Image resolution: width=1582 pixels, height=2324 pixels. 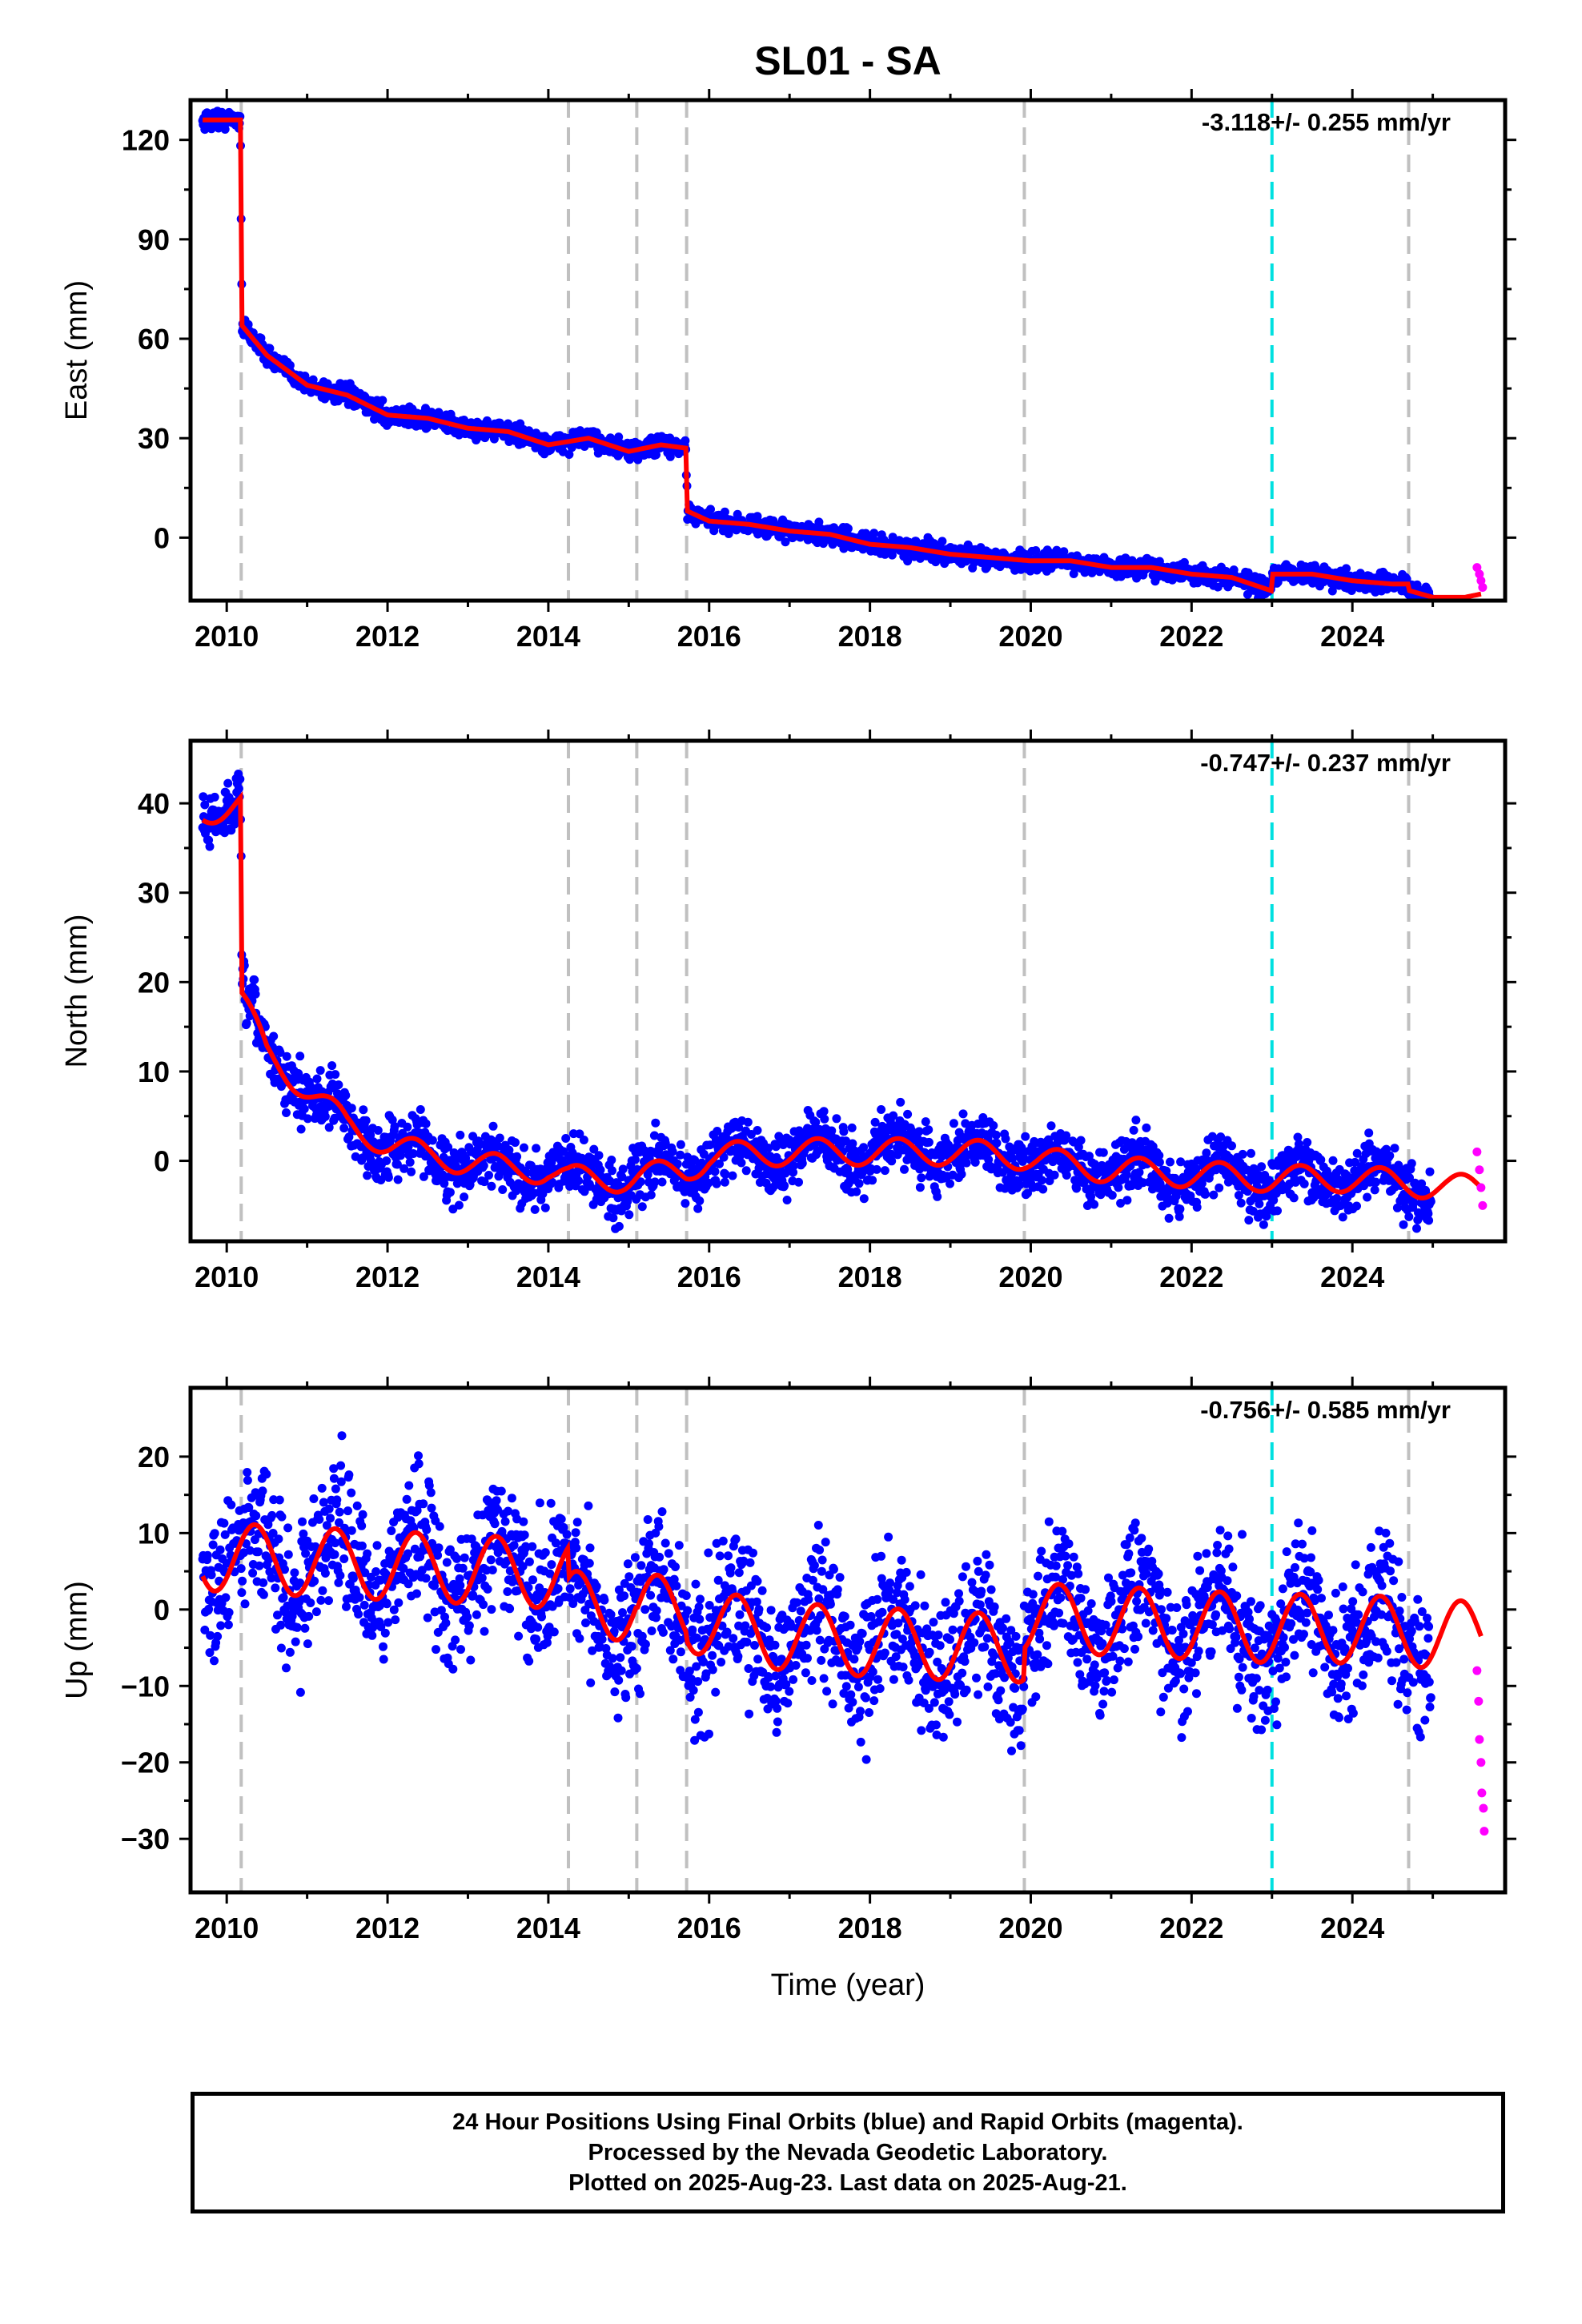 I want to click on x-tick-label: 2012, so click(x=388, y=636).